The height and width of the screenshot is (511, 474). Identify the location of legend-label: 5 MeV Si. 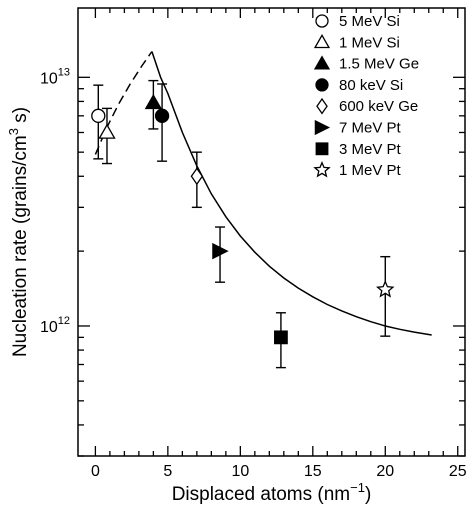
(369, 21).